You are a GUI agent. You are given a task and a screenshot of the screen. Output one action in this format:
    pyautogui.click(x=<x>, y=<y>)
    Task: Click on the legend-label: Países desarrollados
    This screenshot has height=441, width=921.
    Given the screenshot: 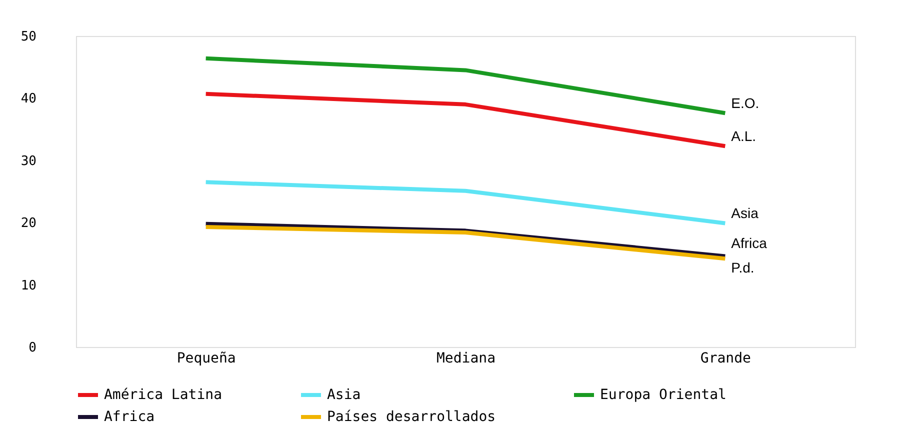 What is the action you would take?
    pyautogui.click(x=411, y=417)
    